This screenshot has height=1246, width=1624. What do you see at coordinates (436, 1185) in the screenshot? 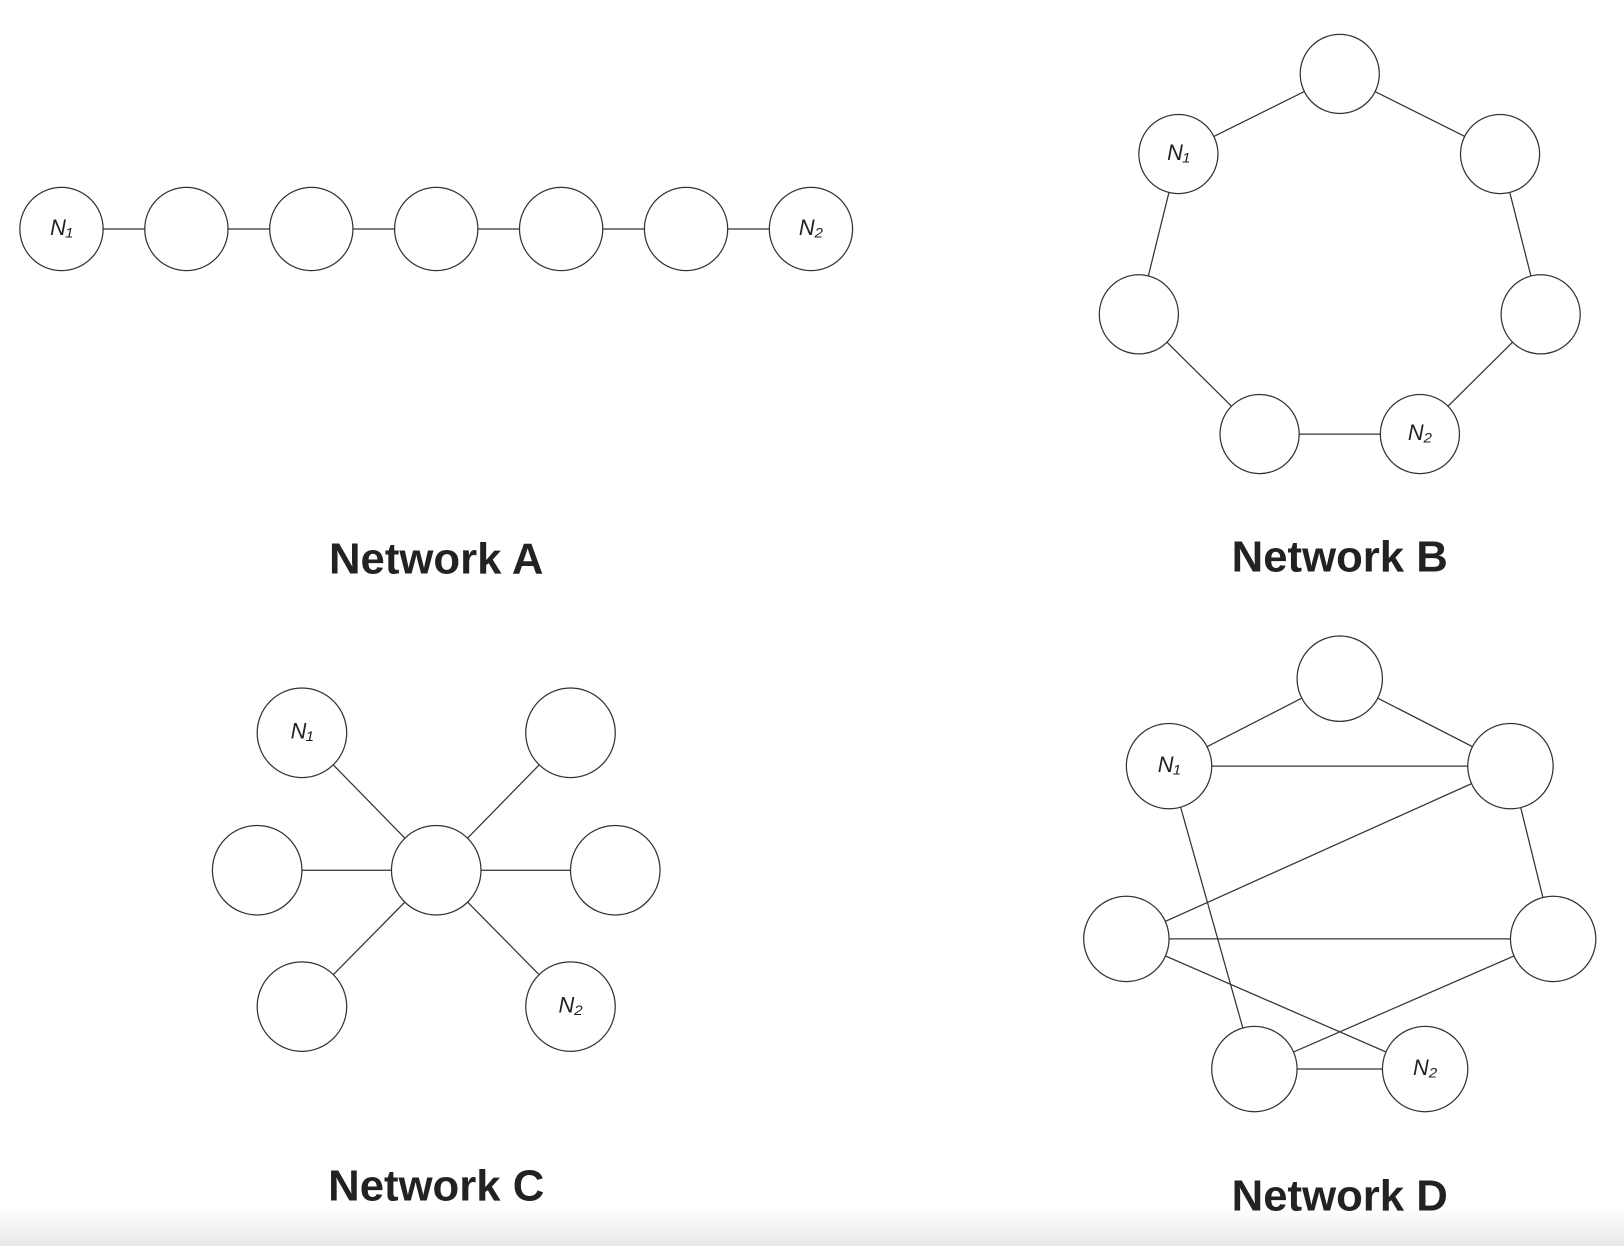
I see `network-title: Network C` at bounding box center [436, 1185].